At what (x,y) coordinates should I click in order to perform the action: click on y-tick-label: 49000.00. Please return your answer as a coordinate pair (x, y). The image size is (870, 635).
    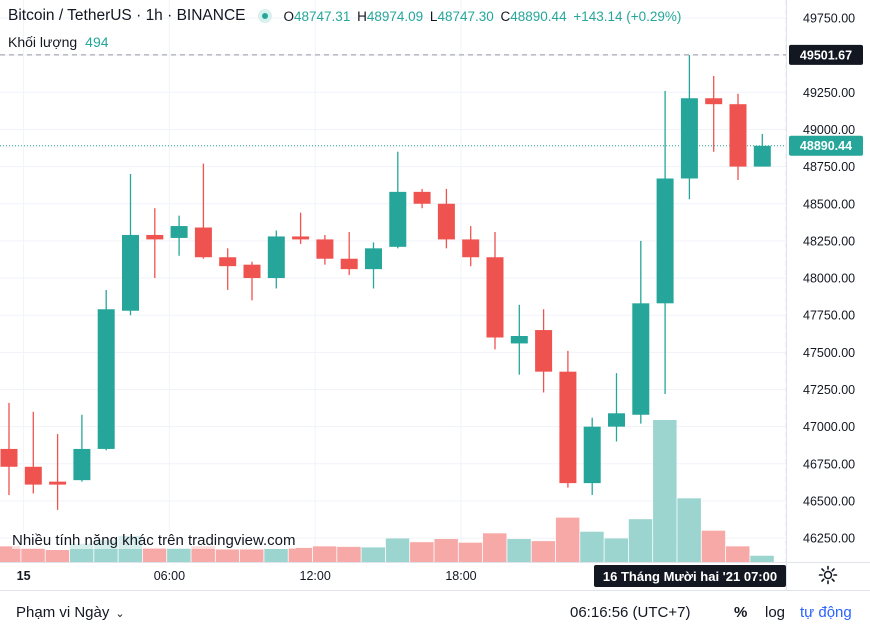
    Looking at the image, I should click on (829, 130).